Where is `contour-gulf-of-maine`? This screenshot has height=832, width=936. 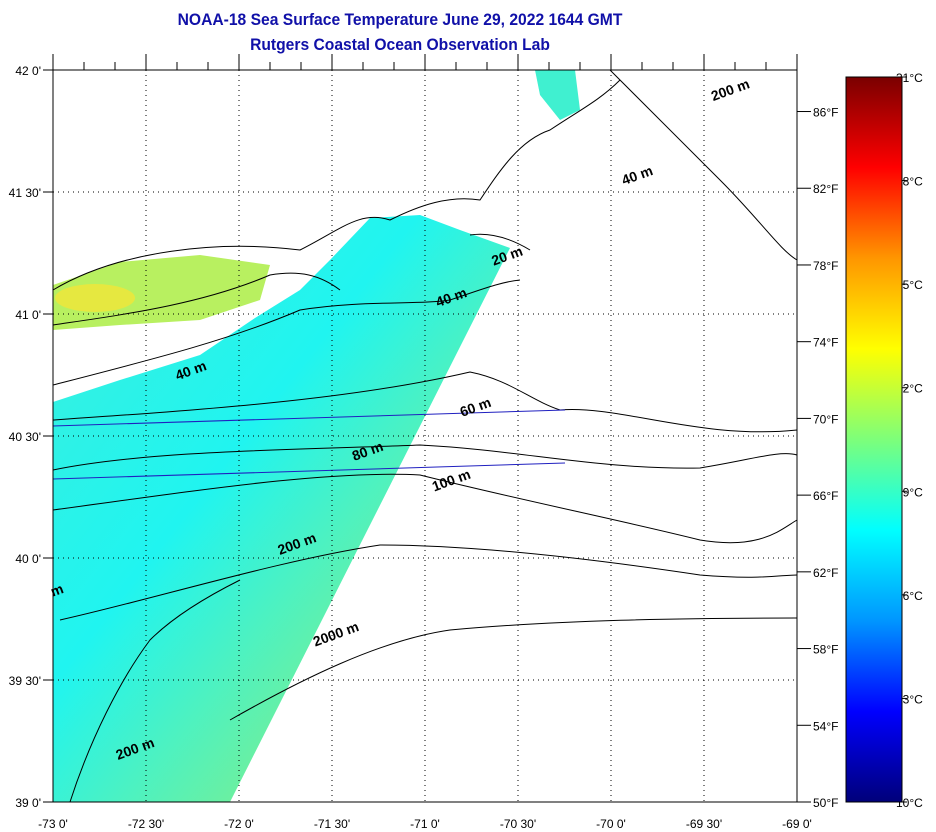
contour-gulf-of-maine is located at coordinates (703, 165).